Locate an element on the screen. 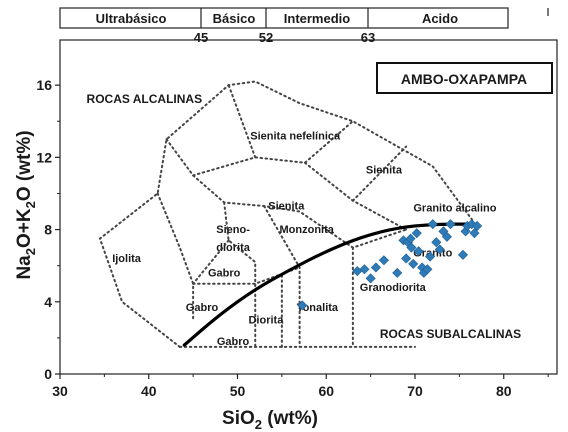  x-tick-label: 60 is located at coordinates (326, 391).